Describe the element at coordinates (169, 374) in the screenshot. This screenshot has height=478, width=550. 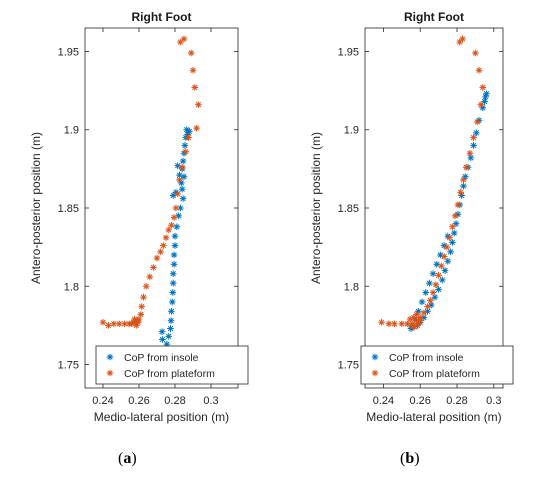
I see `legend-label: CoP from plateform` at that location.